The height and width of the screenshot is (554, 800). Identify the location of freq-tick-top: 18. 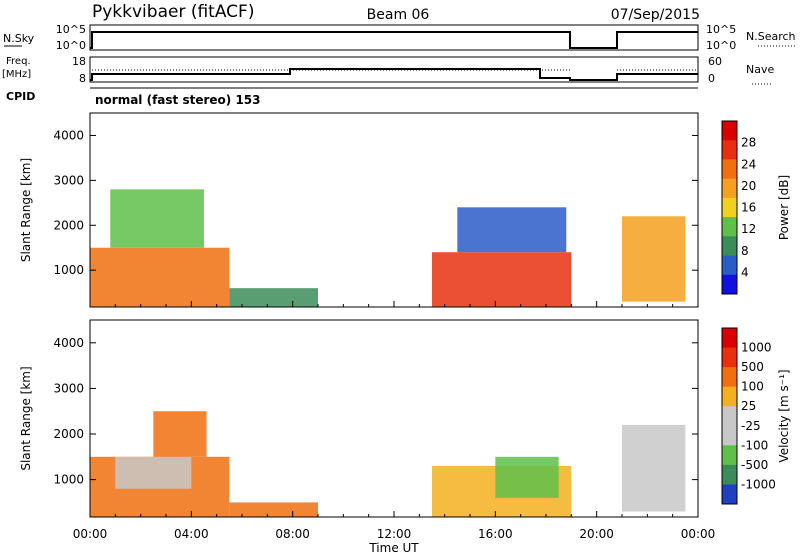
(79, 61).